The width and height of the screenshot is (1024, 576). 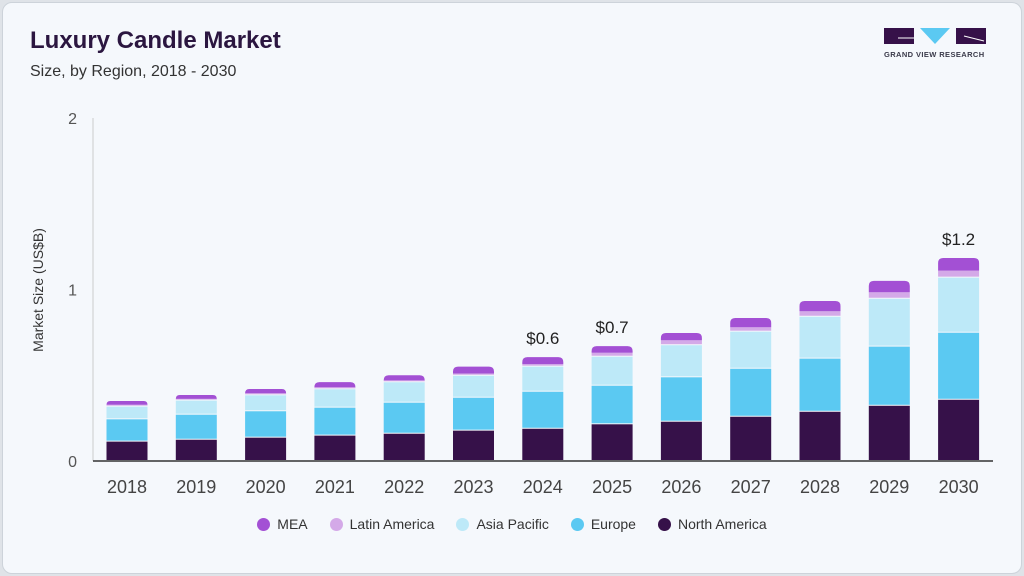 I want to click on x-tick-label: 2026, so click(x=681, y=487).